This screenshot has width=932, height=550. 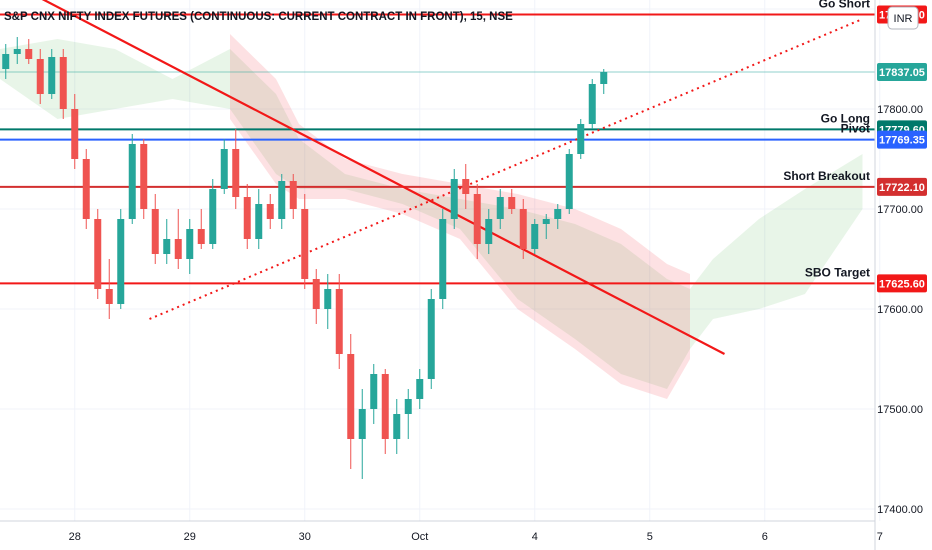 I want to click on level-name: Short Breakout, so click(x=826, y=176).